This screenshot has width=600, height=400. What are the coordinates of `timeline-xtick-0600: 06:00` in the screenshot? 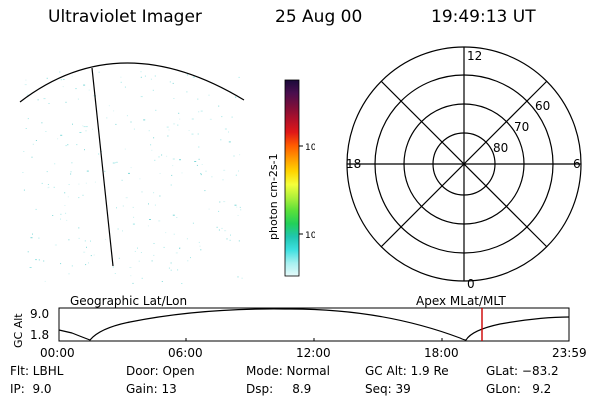 It's located at (185, 353).